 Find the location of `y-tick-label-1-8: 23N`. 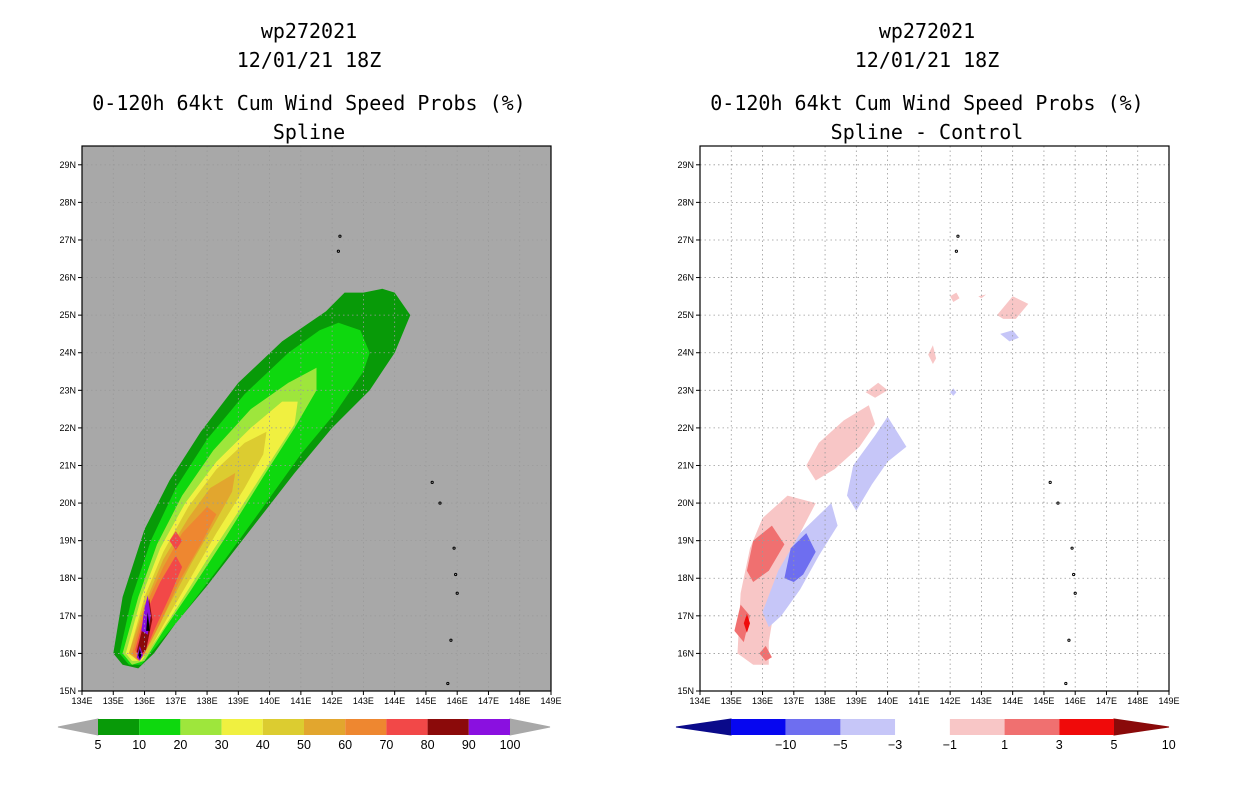

y-tick-label-1-8: 23N is located at coordinates (685, 390).